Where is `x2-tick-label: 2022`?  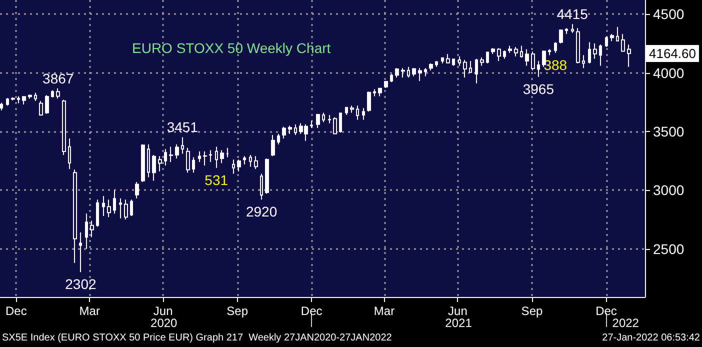 x2-tick-label: 2022 is located at coordinates (626, 323).